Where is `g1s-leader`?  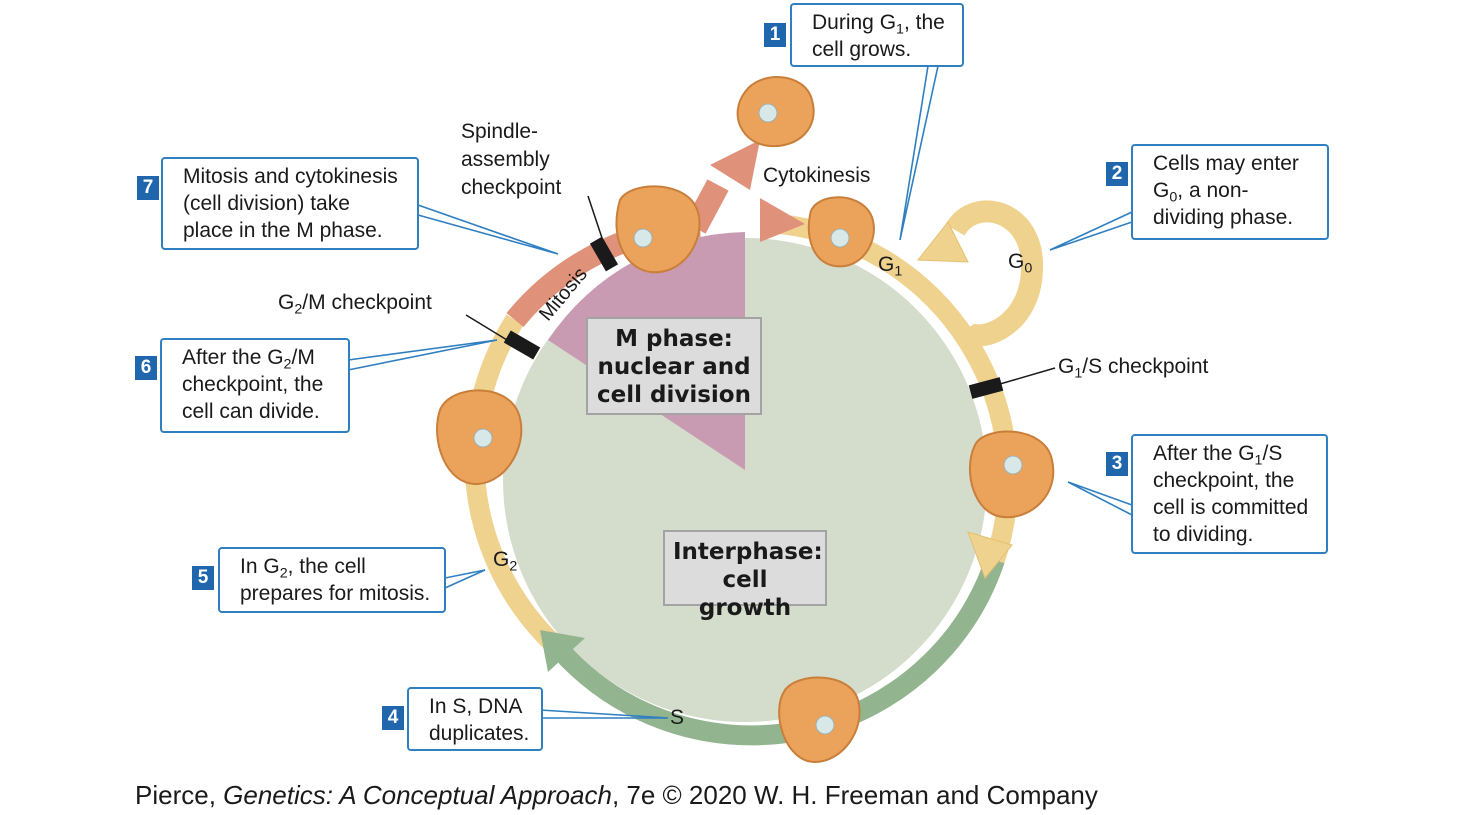 g1s-leader is located at coordinates (1027, 376).